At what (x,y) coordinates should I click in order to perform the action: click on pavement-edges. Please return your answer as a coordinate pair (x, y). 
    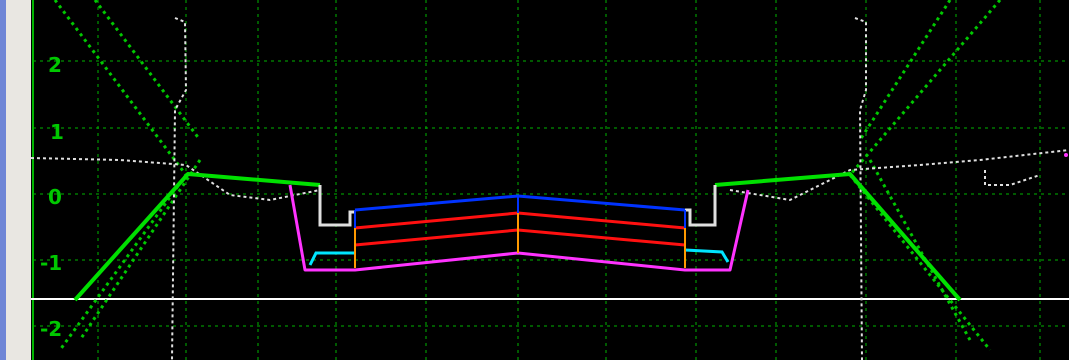
    Looking at the image, I should click on (520, 232).